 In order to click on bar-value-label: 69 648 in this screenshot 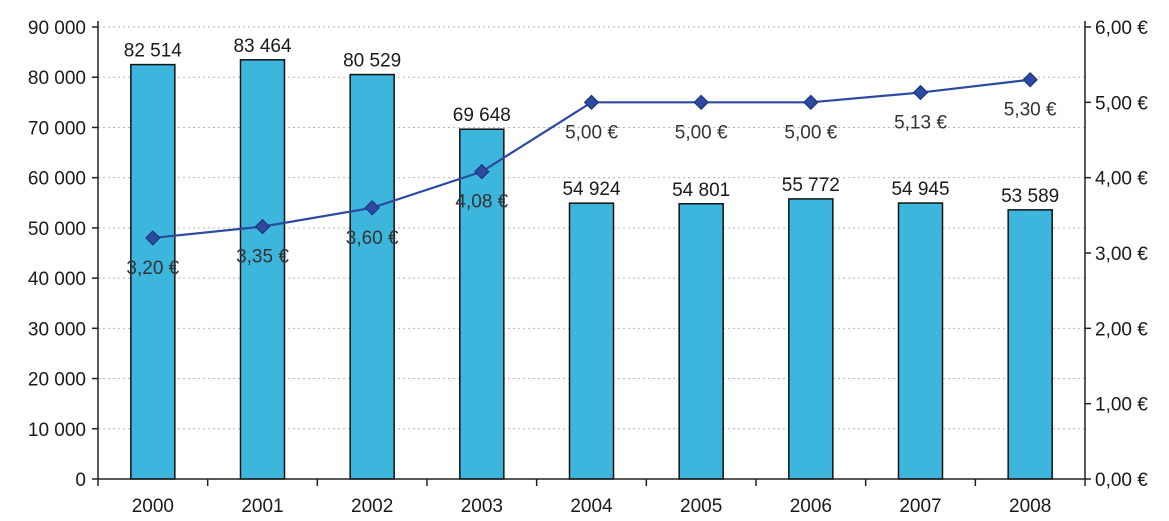, I will do `click(482, 115)`.